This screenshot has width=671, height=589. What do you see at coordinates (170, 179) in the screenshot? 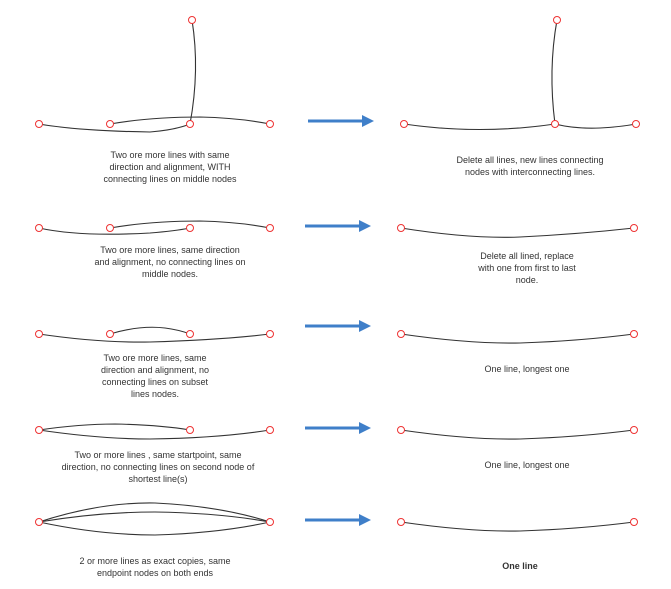
I see `caption-line: connecting lines on middle nodes` at bounding box center [170, 179].